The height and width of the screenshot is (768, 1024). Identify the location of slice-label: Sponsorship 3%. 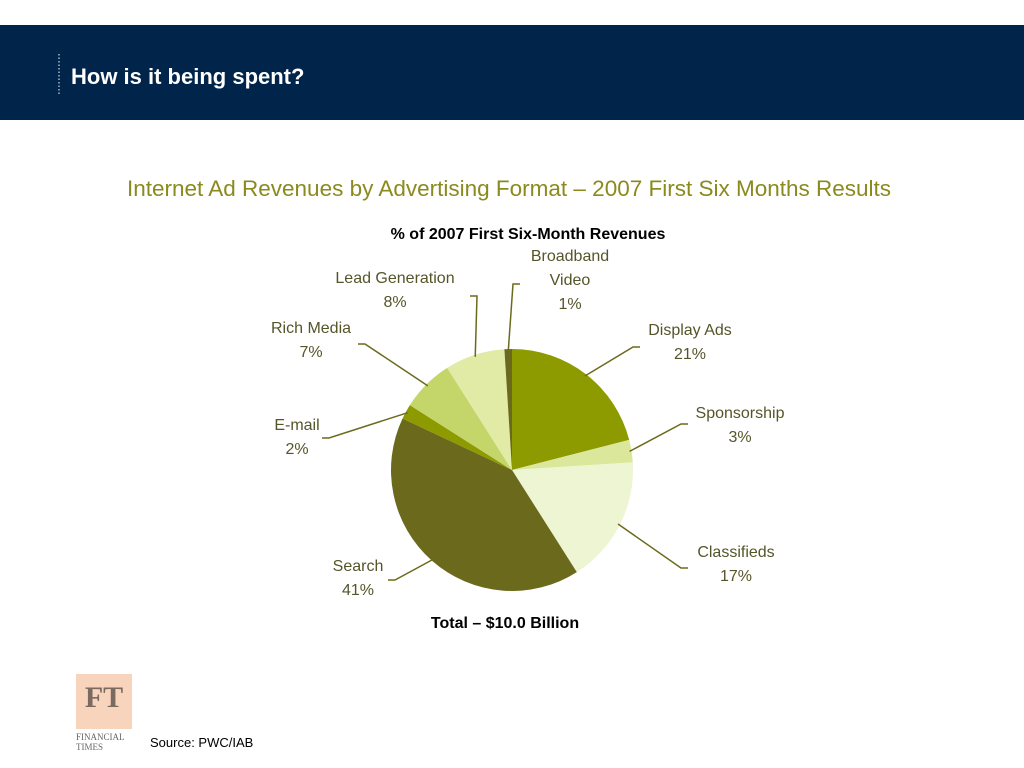
(740, 426).